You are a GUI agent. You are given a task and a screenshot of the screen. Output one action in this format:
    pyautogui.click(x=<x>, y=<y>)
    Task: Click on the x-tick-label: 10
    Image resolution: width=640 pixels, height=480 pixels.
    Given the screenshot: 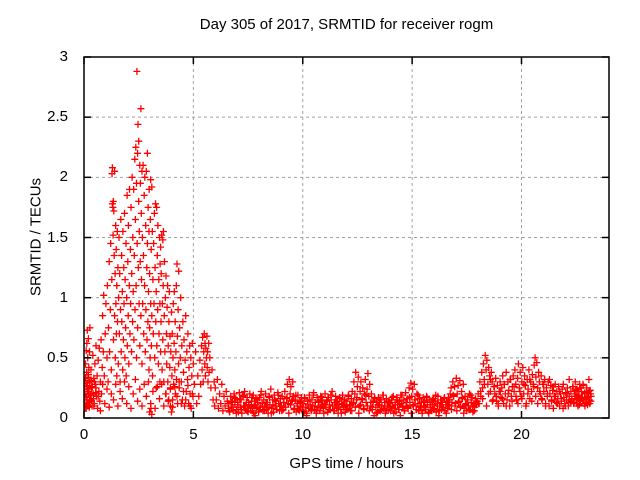 What is the action you would take?
    pyautogui.click(x=303, y=434)
    